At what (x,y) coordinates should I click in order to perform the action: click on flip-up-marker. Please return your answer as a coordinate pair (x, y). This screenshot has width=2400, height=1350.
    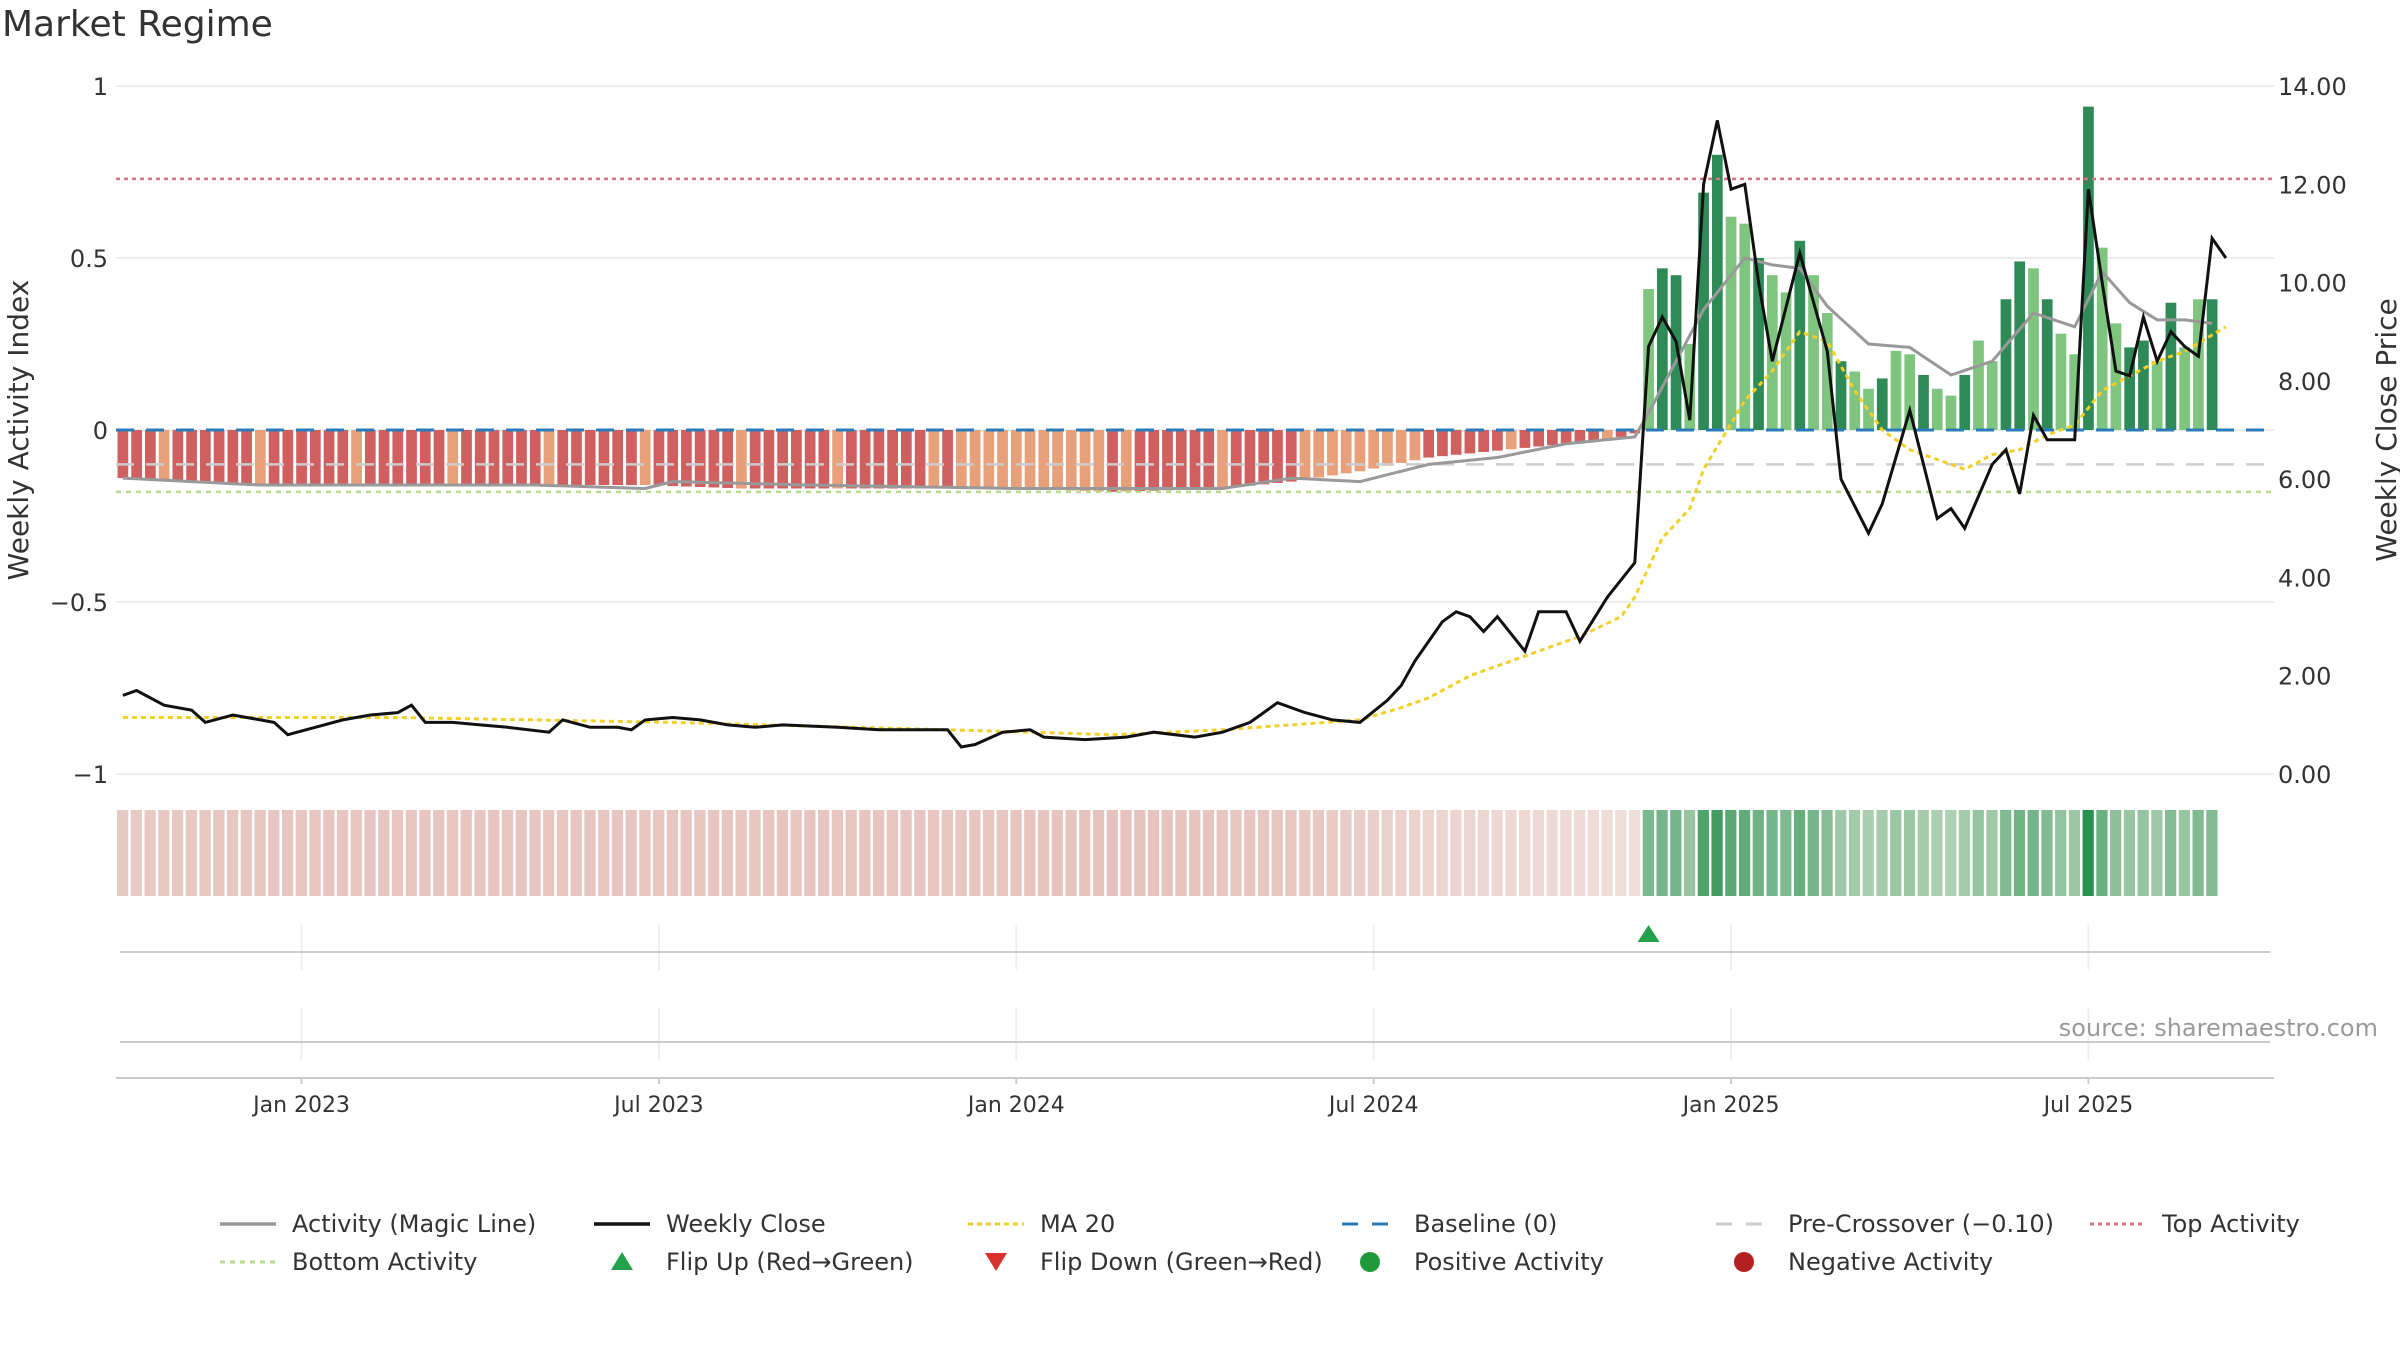
    Looking at the image, I should click on (1648, 933).